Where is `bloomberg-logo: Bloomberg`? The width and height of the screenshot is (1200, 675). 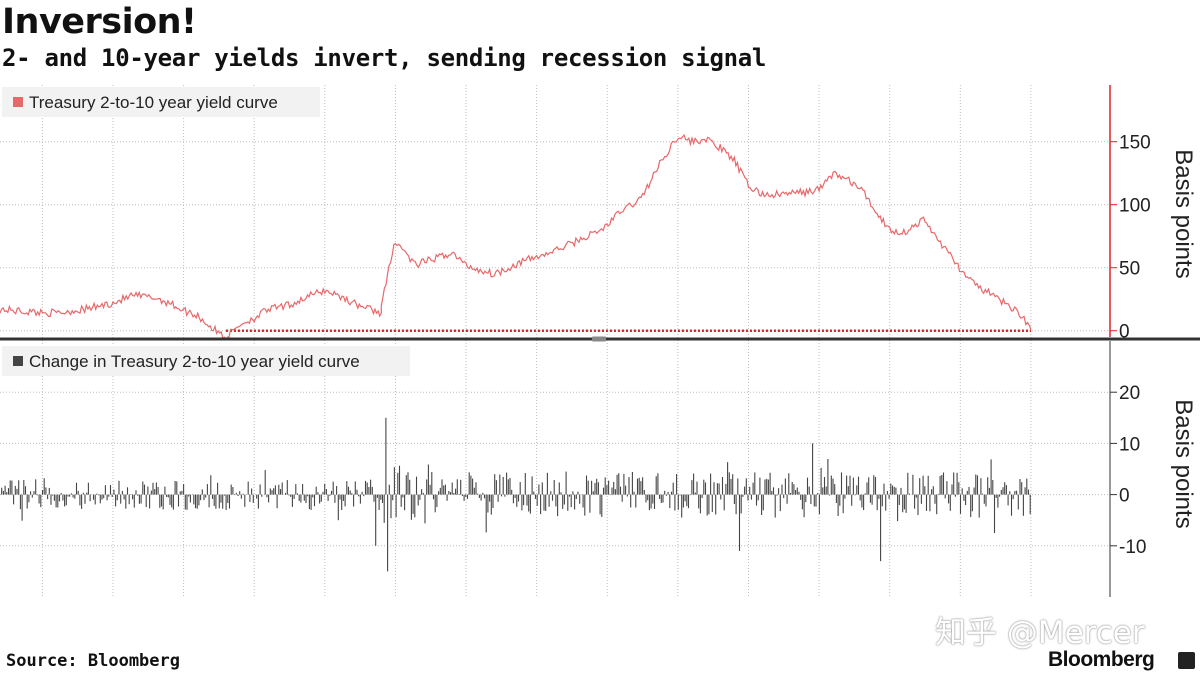
bloomberg-logo: Bloomberg is located at coordinates (1101, 659).